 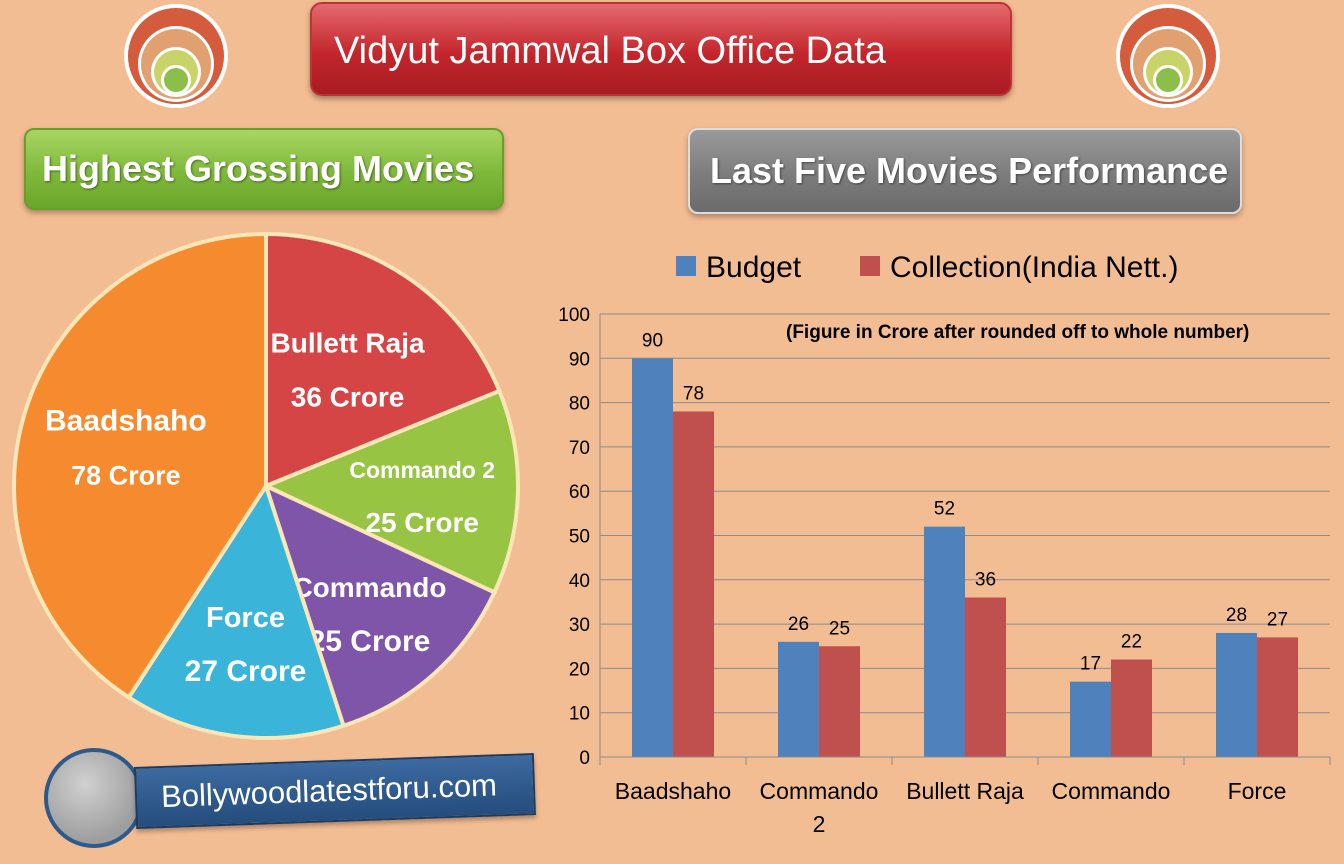 I want to click on page-title: Vidyut Jammwal Box Office Data, so click(x=661, y=49).